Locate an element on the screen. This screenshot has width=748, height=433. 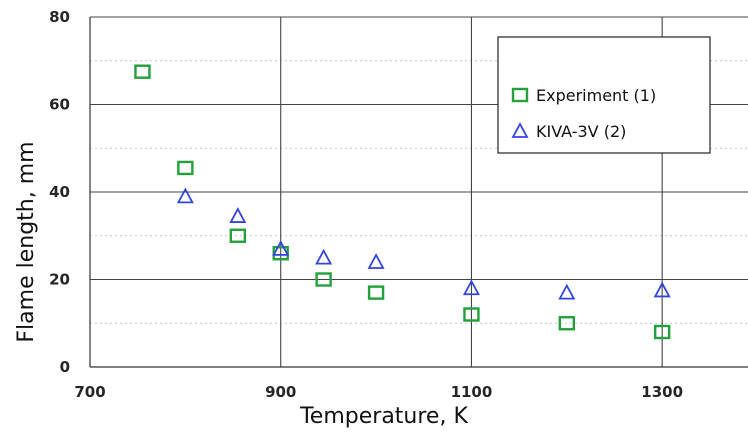
x-tick-label: 1100 is located at coordinates (472, 392).